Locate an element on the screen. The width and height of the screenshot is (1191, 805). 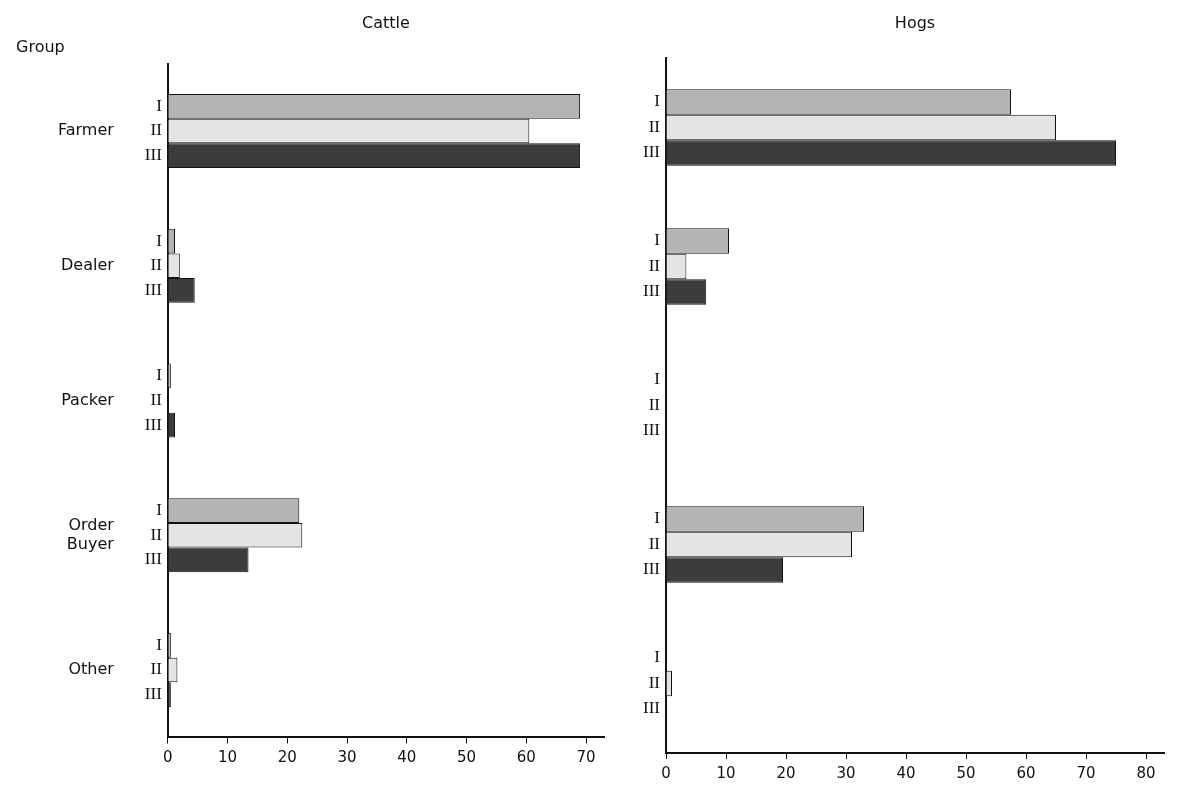
y-tick-label: Packer is located at coordinates (88, 399).